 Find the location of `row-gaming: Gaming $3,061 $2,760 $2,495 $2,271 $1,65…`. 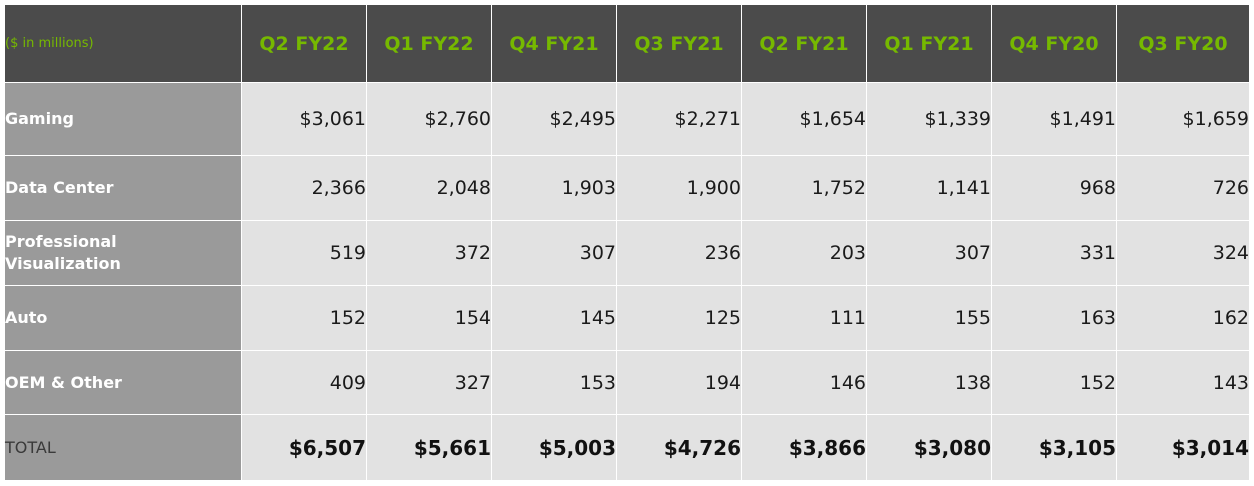

row-gaming: Gaming $3,061 $2,760 $2,495 $2,271 $1,65… is located at coordinates (627, 119).